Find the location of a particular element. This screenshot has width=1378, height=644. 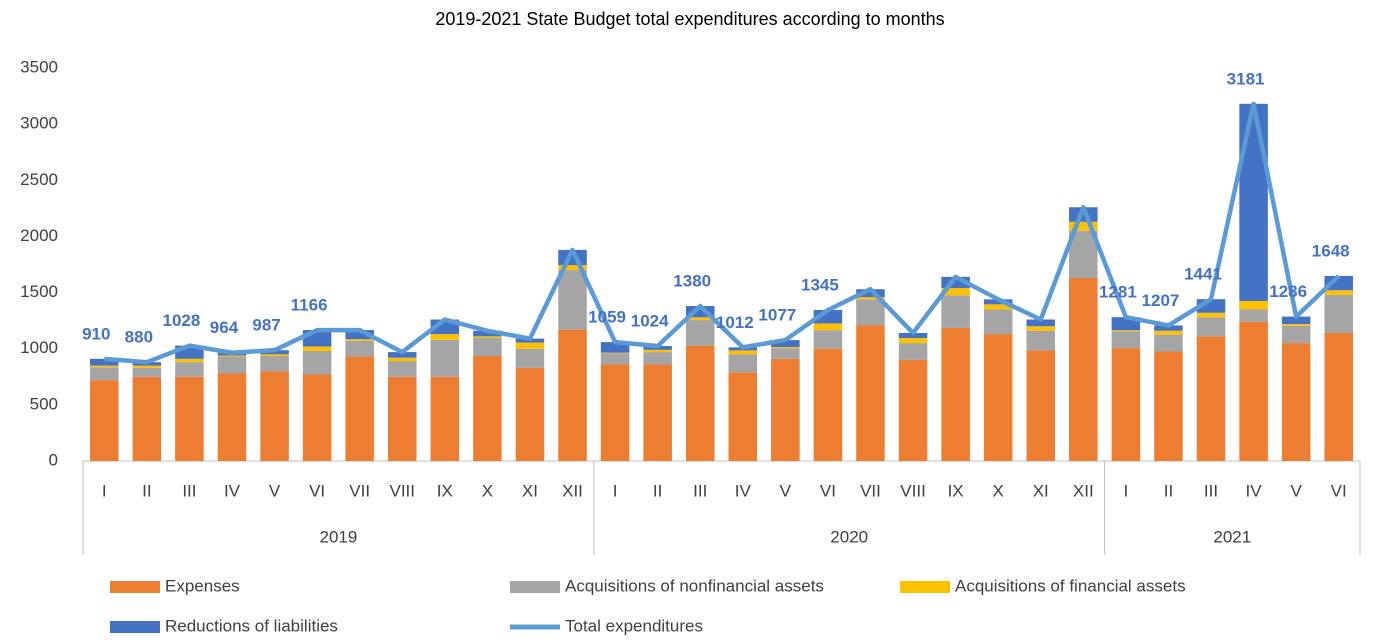

x-tick-label: IV is located at coordinates (1254, 490).